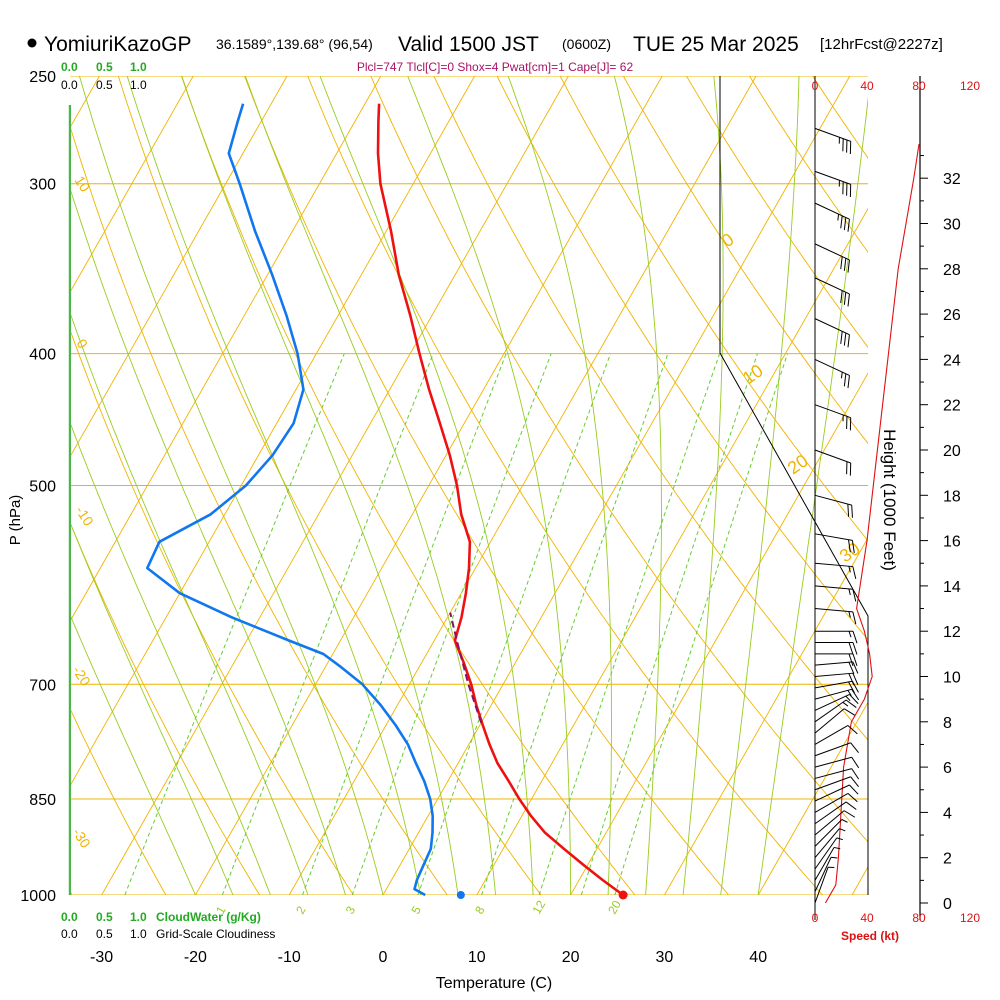 The height and width of the screenshot is (1000, 1000). I want to click on speed-tick-top: 120, so click(970, 86).